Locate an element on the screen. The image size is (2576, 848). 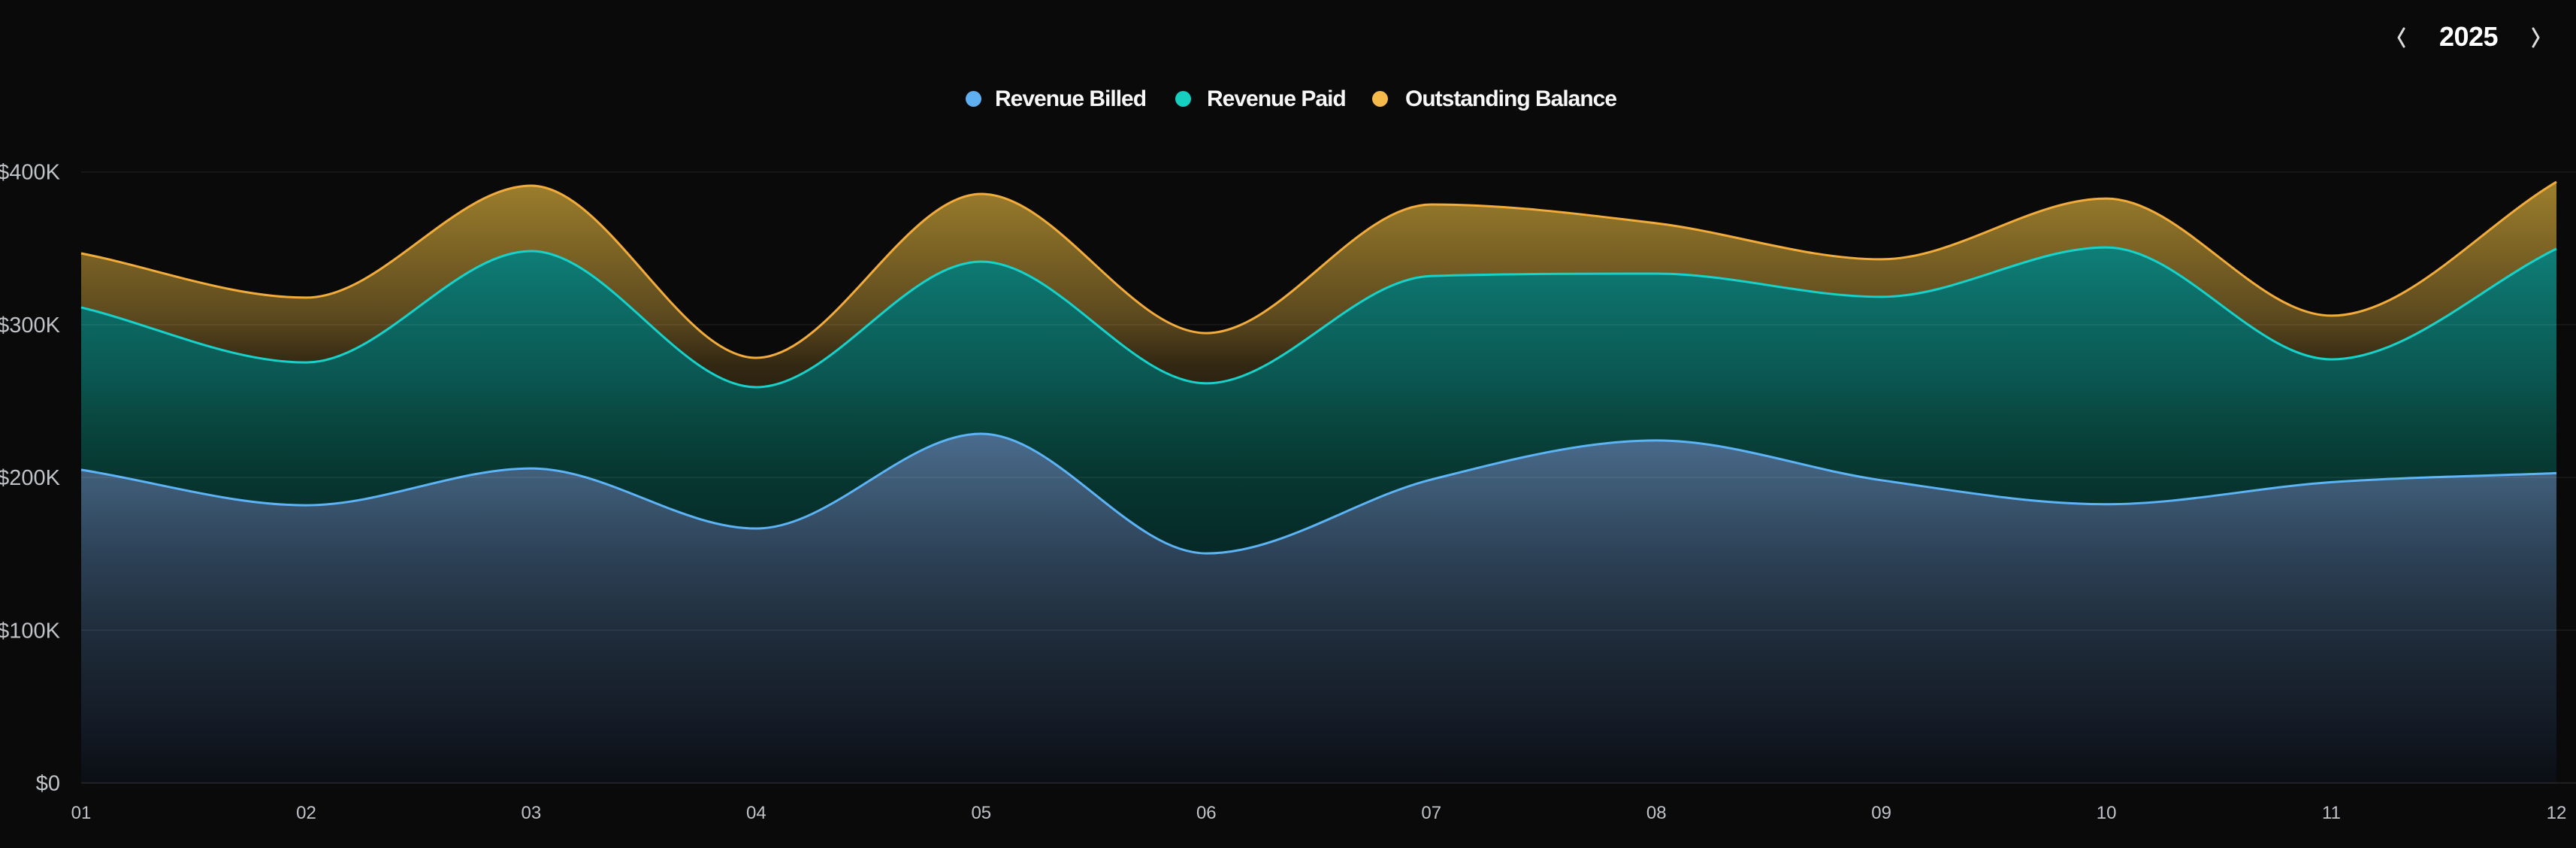
svg-text: 09 is located at coordinates (1881, 813).